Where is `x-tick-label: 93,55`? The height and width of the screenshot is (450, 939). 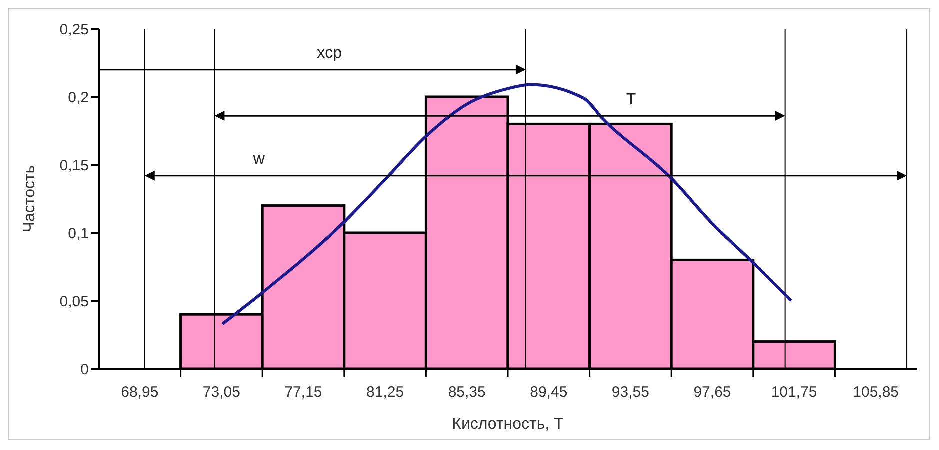 x-tick-label: 93,55 is located at coordinates (631, 392).